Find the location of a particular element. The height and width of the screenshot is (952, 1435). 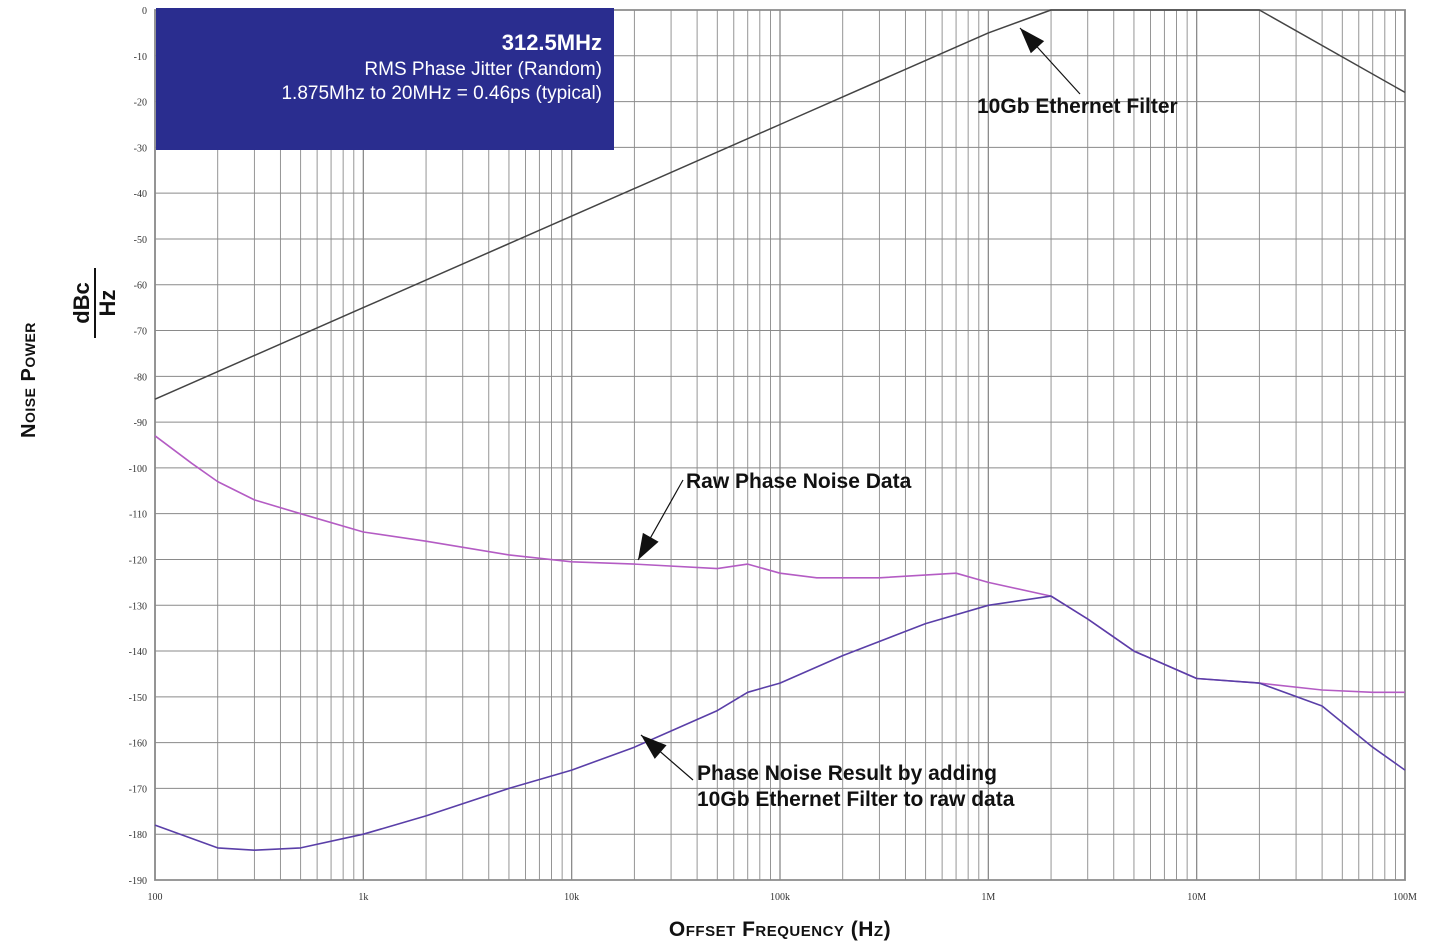

annotation-result-line2: 10Gb Ethernet Filter to raw data is located at coordinates (856, 799).